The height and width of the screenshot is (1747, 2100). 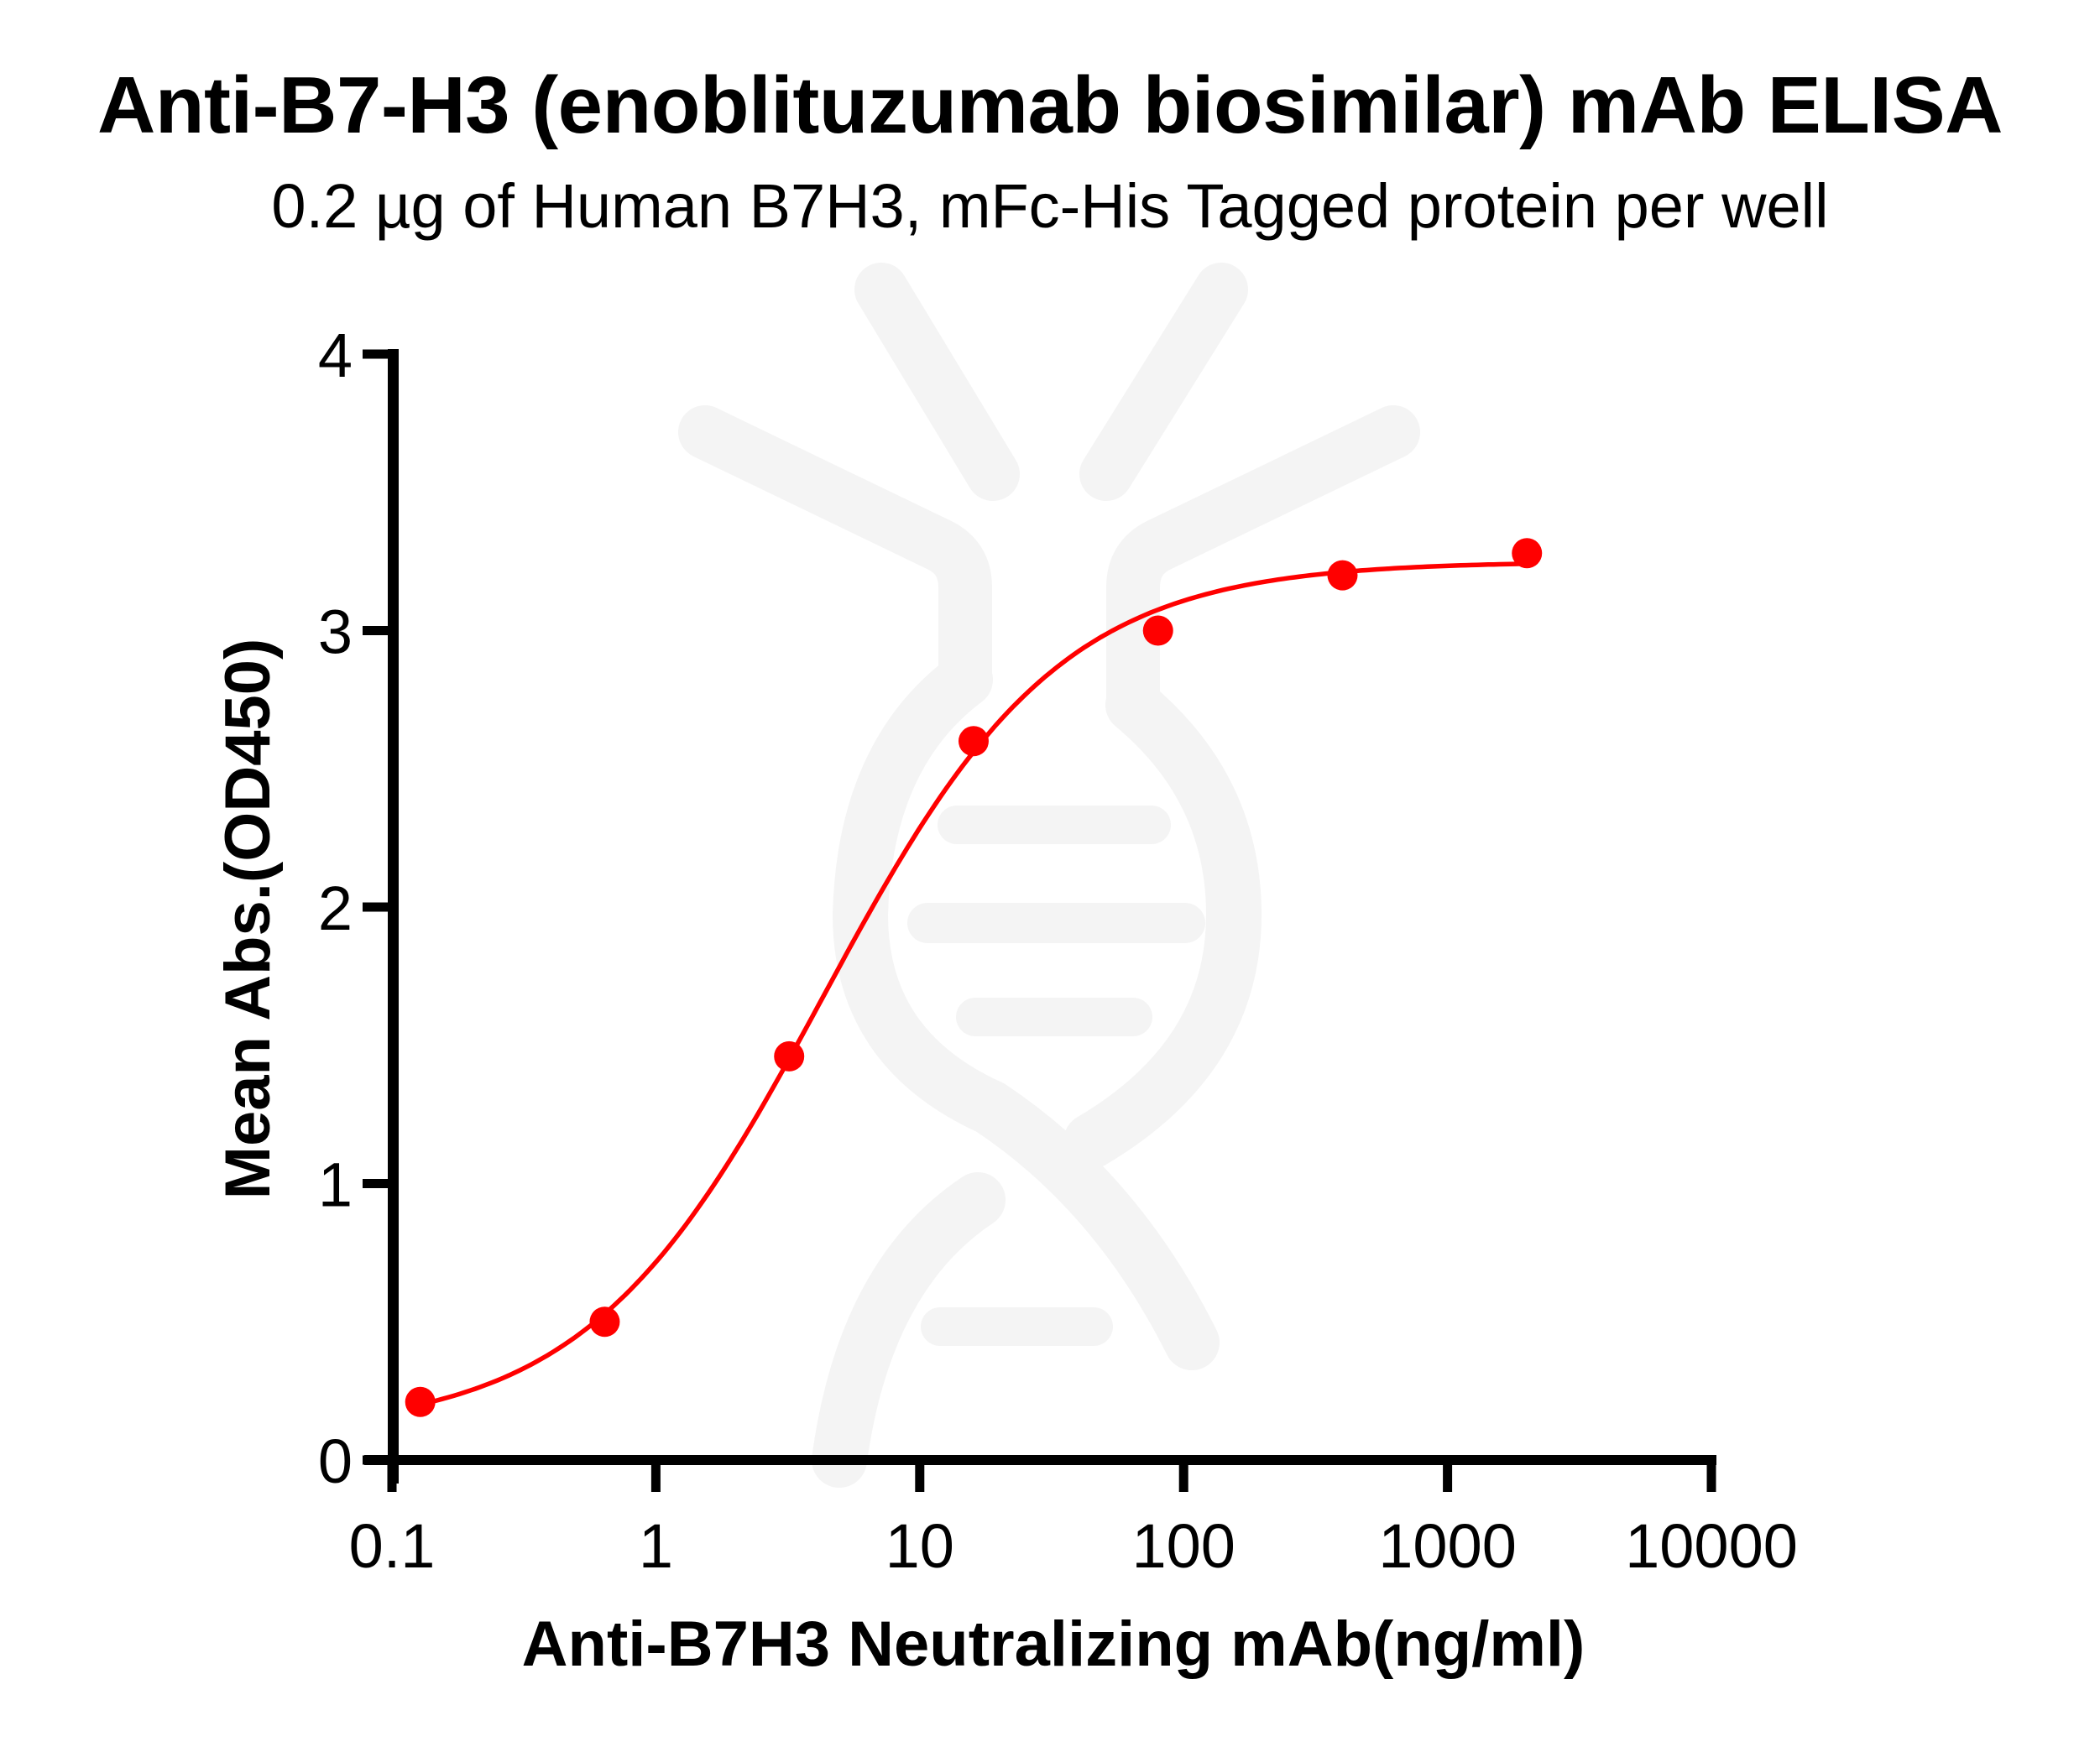 I want to click on x-axis-title: Anti-B7H3 Neutralizing mAb(ng/ml), so click(x=1053, y=1645).